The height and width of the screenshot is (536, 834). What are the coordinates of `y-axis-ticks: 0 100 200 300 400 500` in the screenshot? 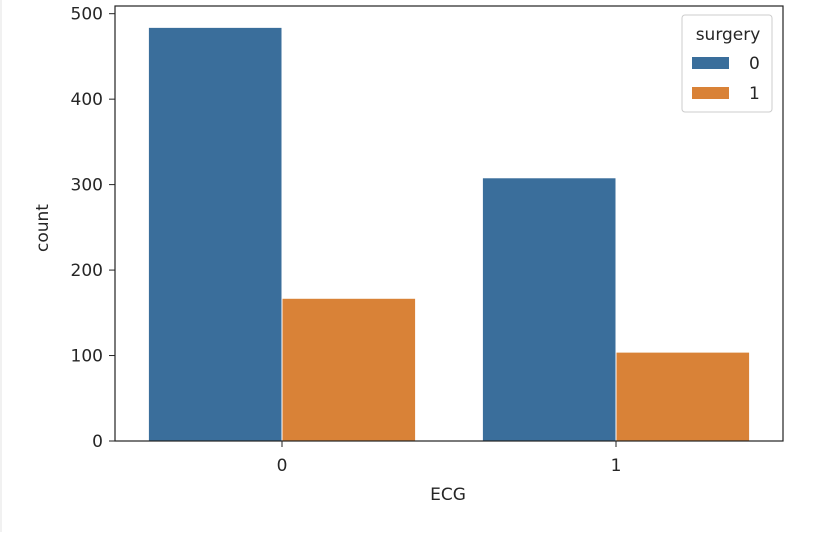 It's located at (93, 228).